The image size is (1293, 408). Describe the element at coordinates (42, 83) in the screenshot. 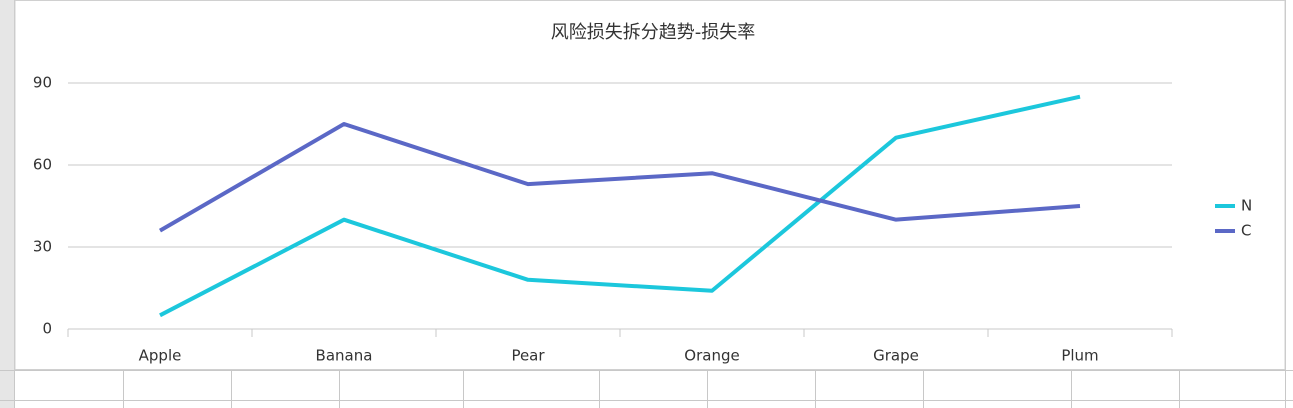

I see `y-tick-label: 90` at that location.